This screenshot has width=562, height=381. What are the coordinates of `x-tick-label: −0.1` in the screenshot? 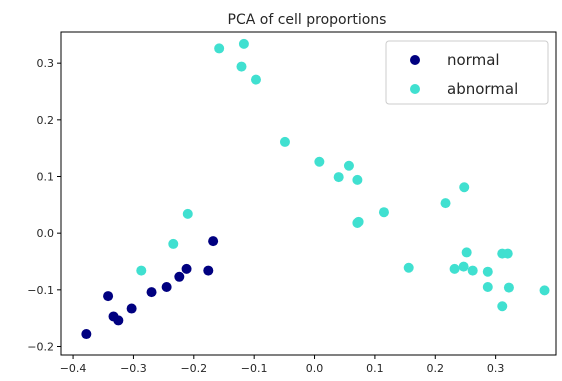 It's located at (254, 368).